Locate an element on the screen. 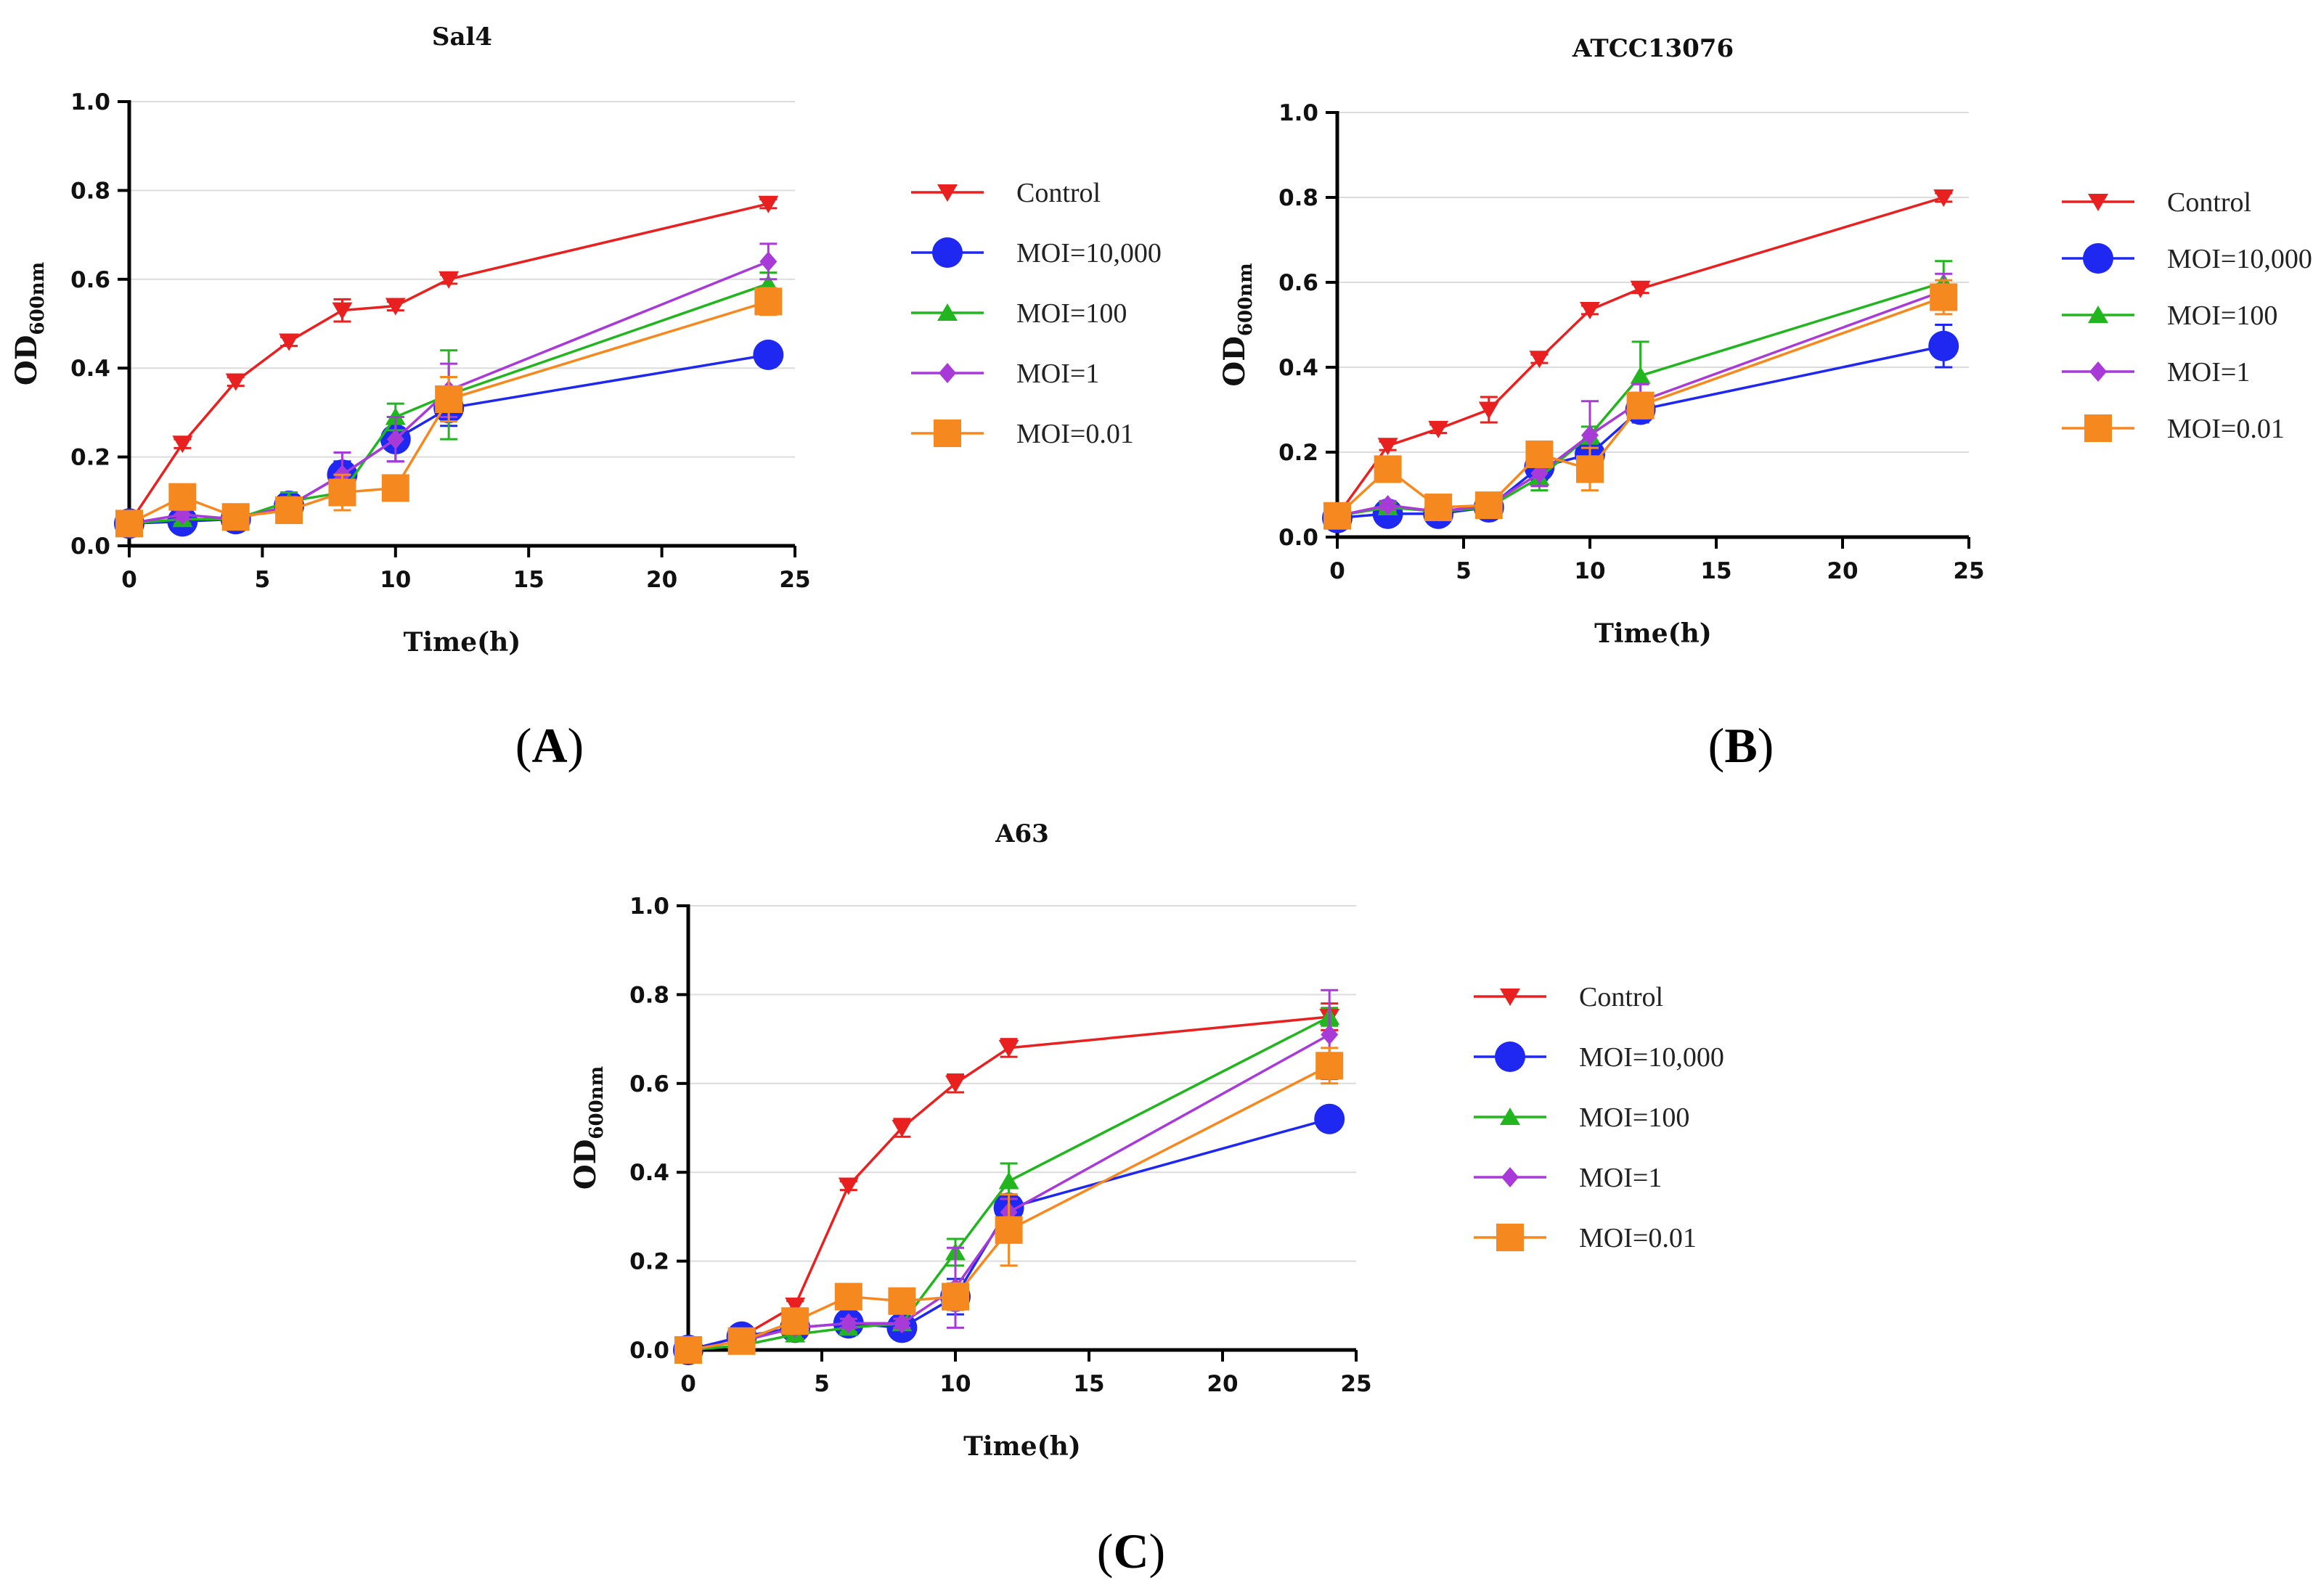 This screenshot has width=2313, height=1596. y-axis-label-main: OD is located at coordinates (27, 360).